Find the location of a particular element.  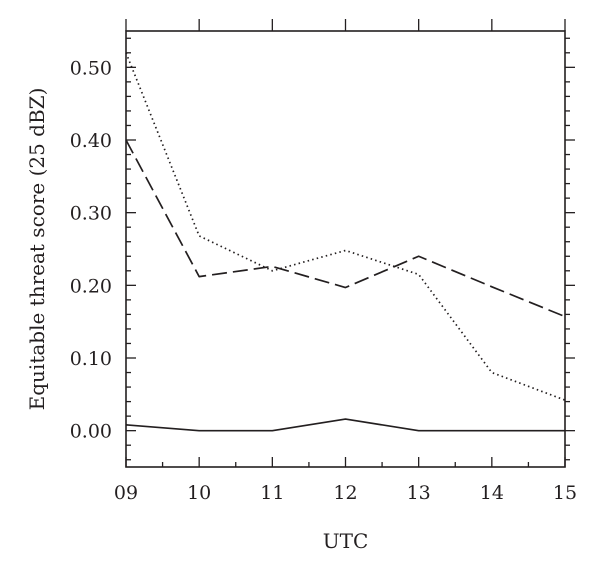

x-tick-label: 11 is located at coordinates (272, 493).